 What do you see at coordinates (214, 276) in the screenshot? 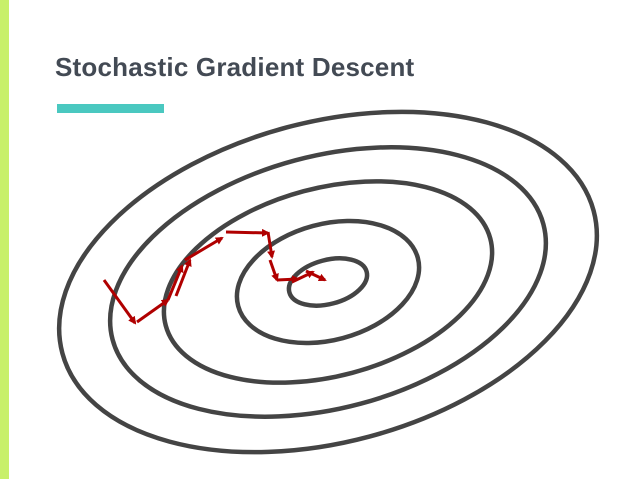
I see `descent-path` at bounding box center [214, 276].